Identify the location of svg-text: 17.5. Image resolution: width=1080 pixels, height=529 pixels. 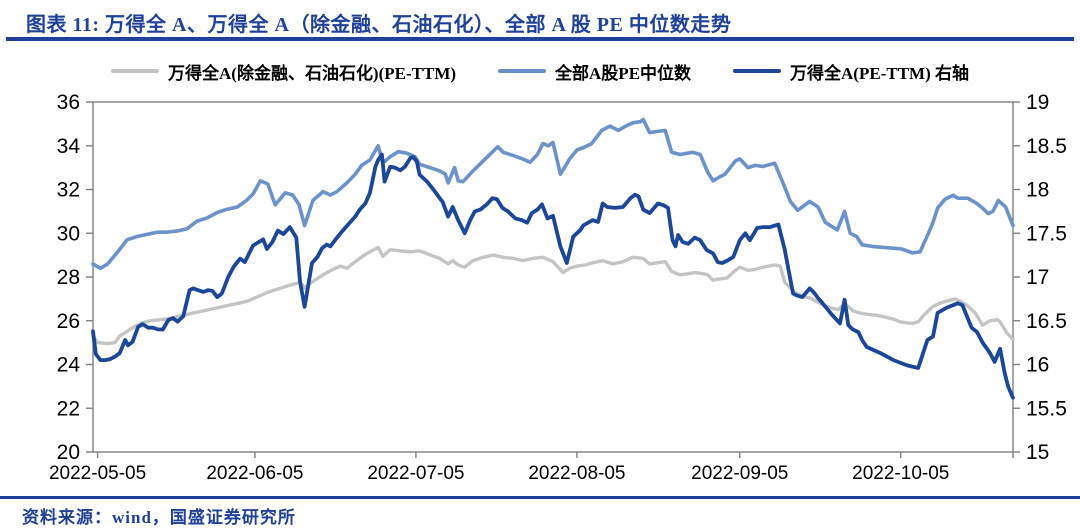
(1046, 233).